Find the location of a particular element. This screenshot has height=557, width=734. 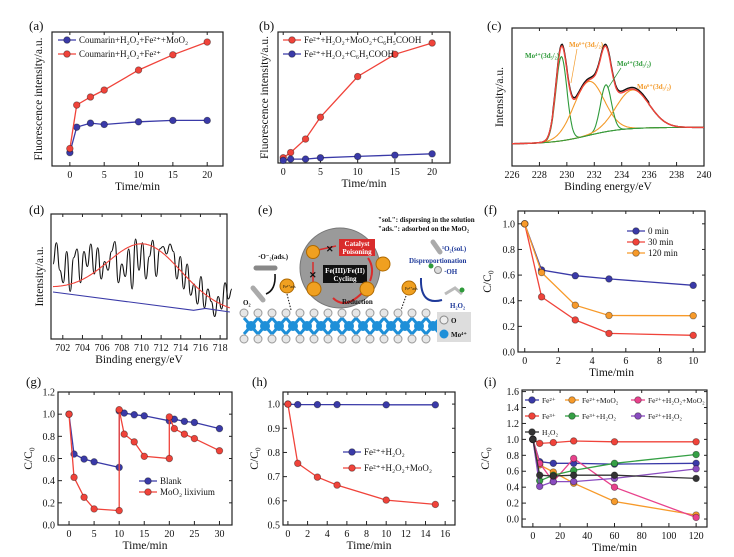

x-tick-label: 232 is located at coordinates (594, 175).